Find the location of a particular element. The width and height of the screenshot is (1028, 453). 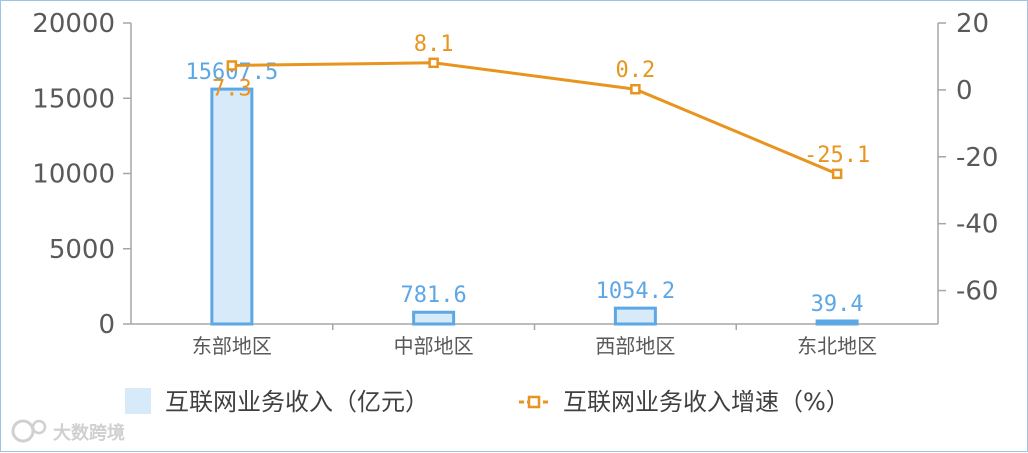

category-label: 东北地区 is located at coordinates (837, 346).